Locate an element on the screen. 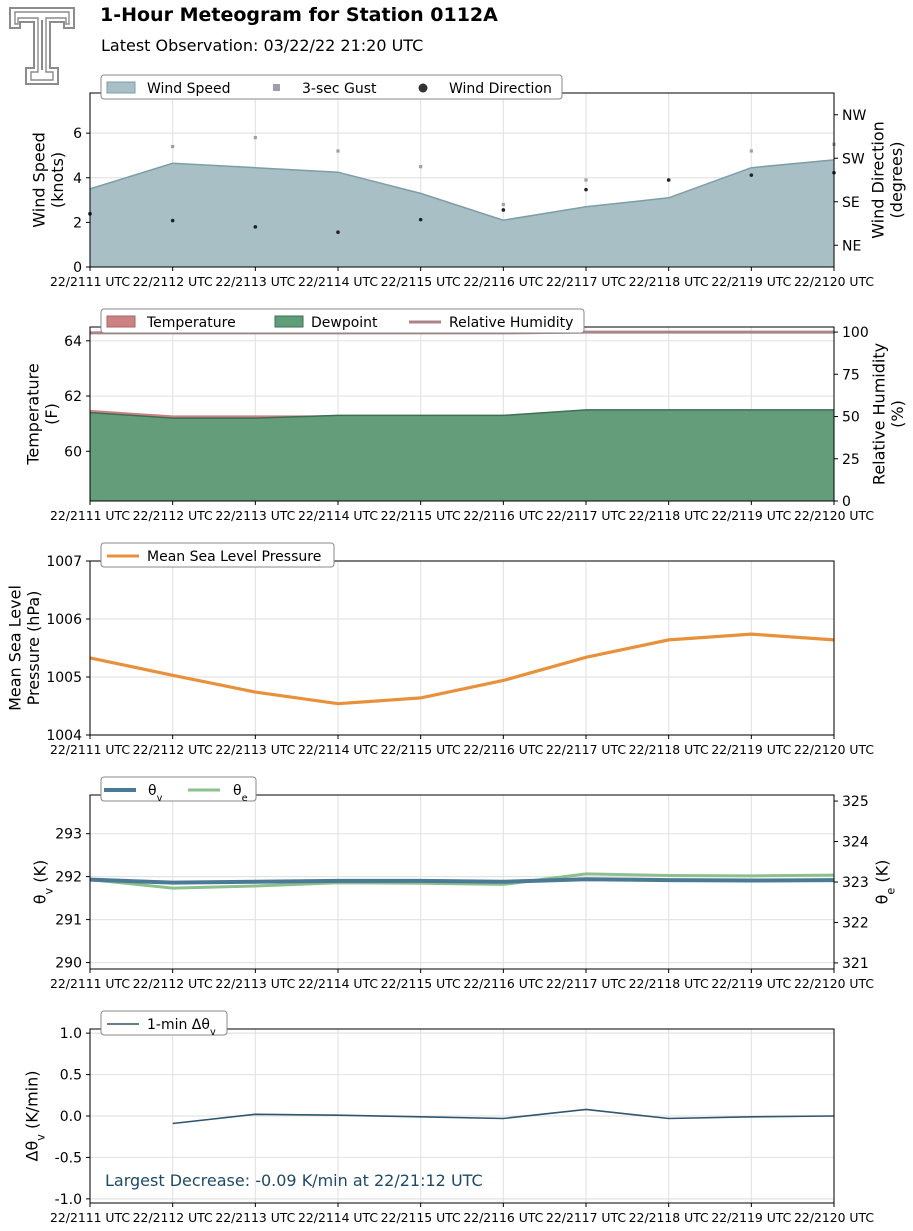 The height and width of the screenshot is (1231, 913). wind-legend: Wind Speed 3-sec Gust Wind Direction is located at coordinates (331, 87).